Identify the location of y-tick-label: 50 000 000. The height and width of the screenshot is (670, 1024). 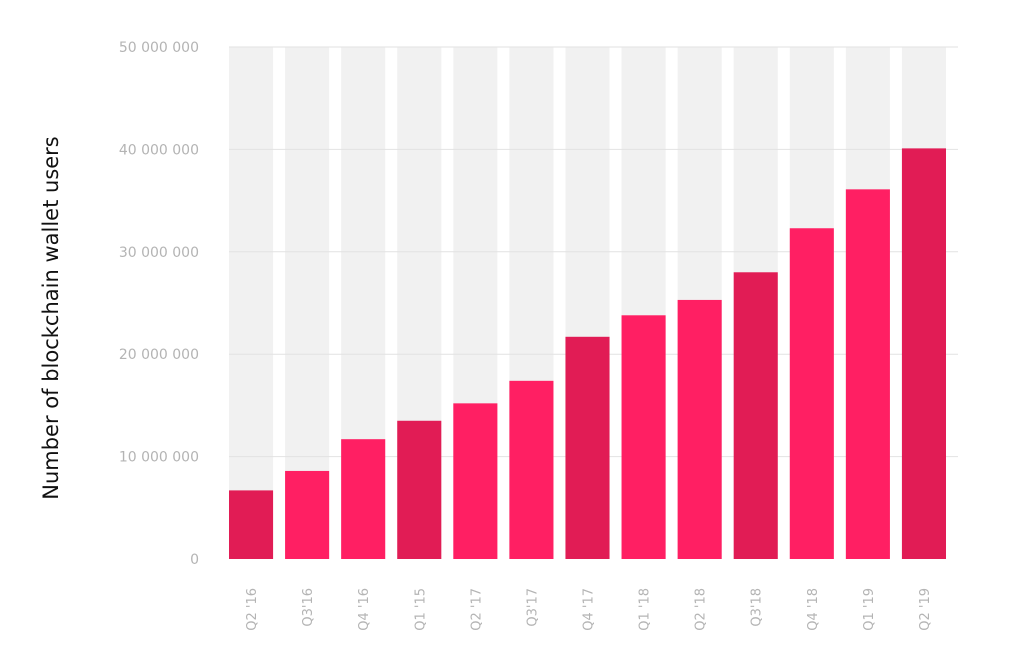
(159, 48).